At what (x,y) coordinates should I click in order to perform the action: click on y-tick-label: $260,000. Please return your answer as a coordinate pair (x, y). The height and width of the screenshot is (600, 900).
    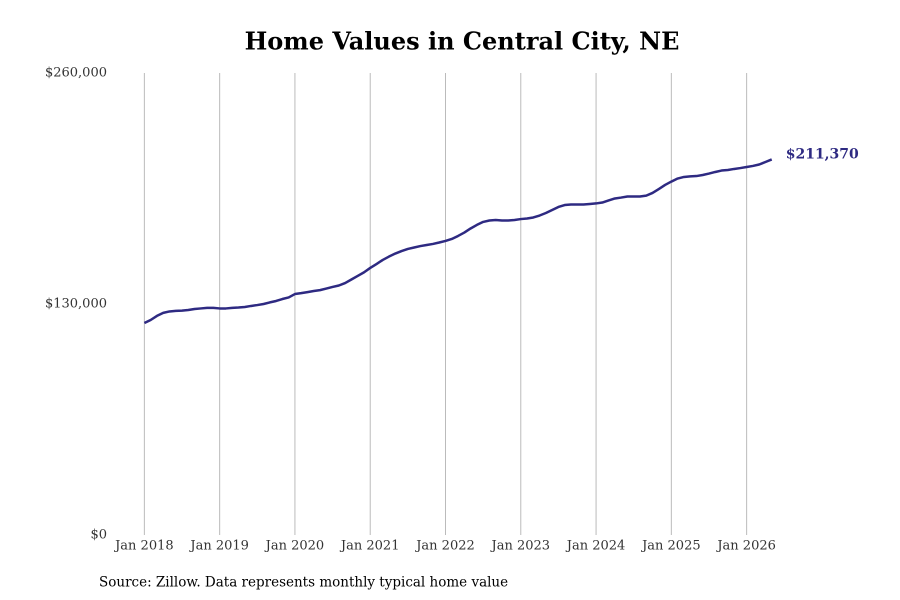
    Looking at the image, I should click on (76, 73).